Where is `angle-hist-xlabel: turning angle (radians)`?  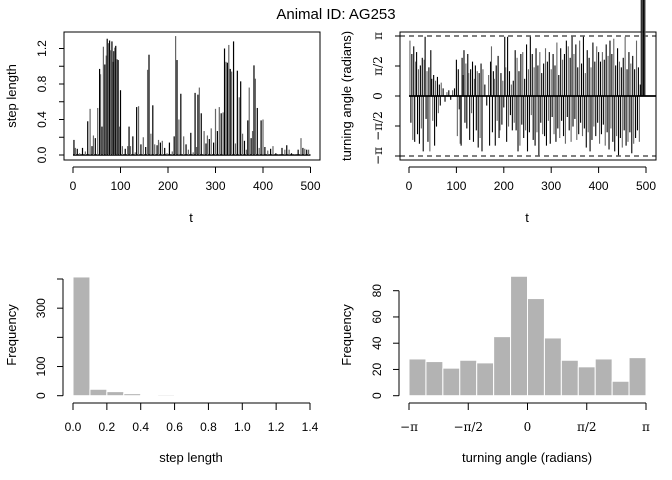 angle-hist-xlabel: turning angle (radians) is located at coordinates (527, 457).